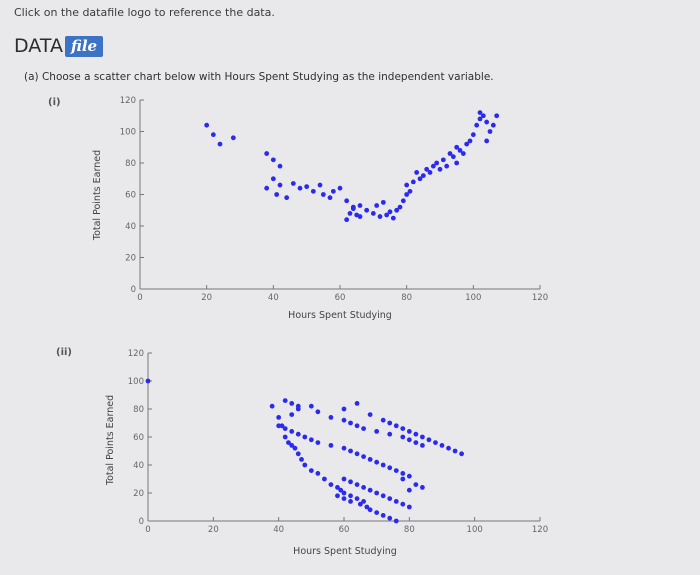 The image size is (700, 575). I want to click on chart-2-x-tick-label: 100, so click(475, 530).